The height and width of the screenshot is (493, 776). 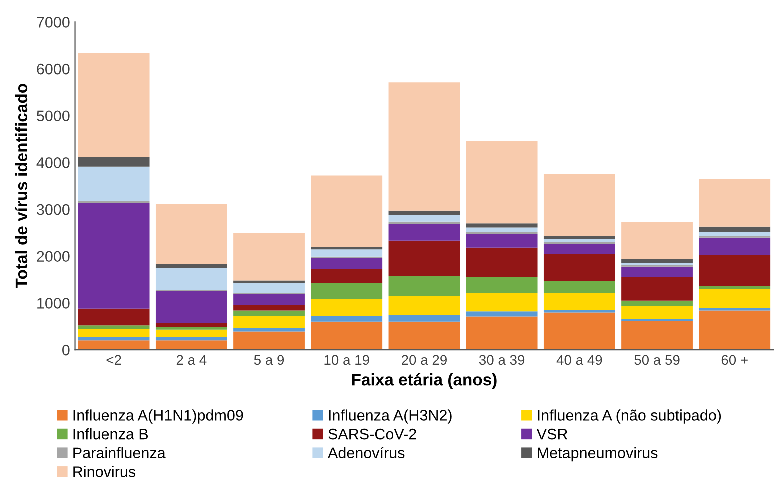 What do you see at coordinates (372, 434) in the screenshot?
I see `legend-label: SARS-CoV-2` at bounding box center [372, 434].